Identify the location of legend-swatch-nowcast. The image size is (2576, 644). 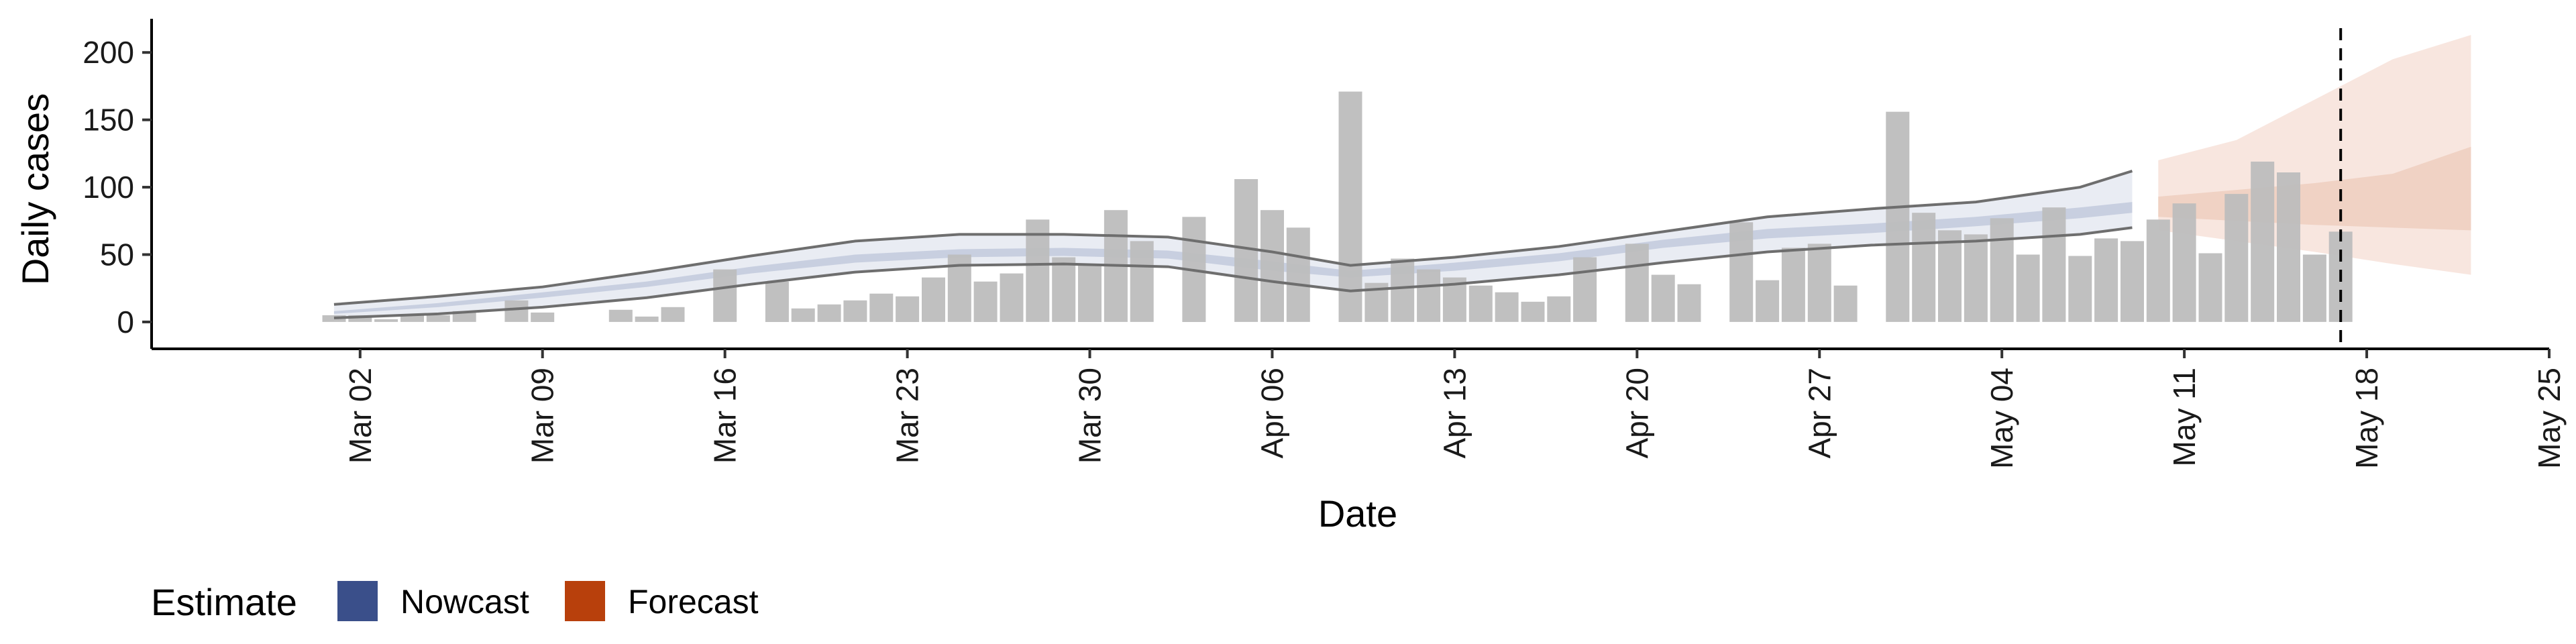
(357, 601).